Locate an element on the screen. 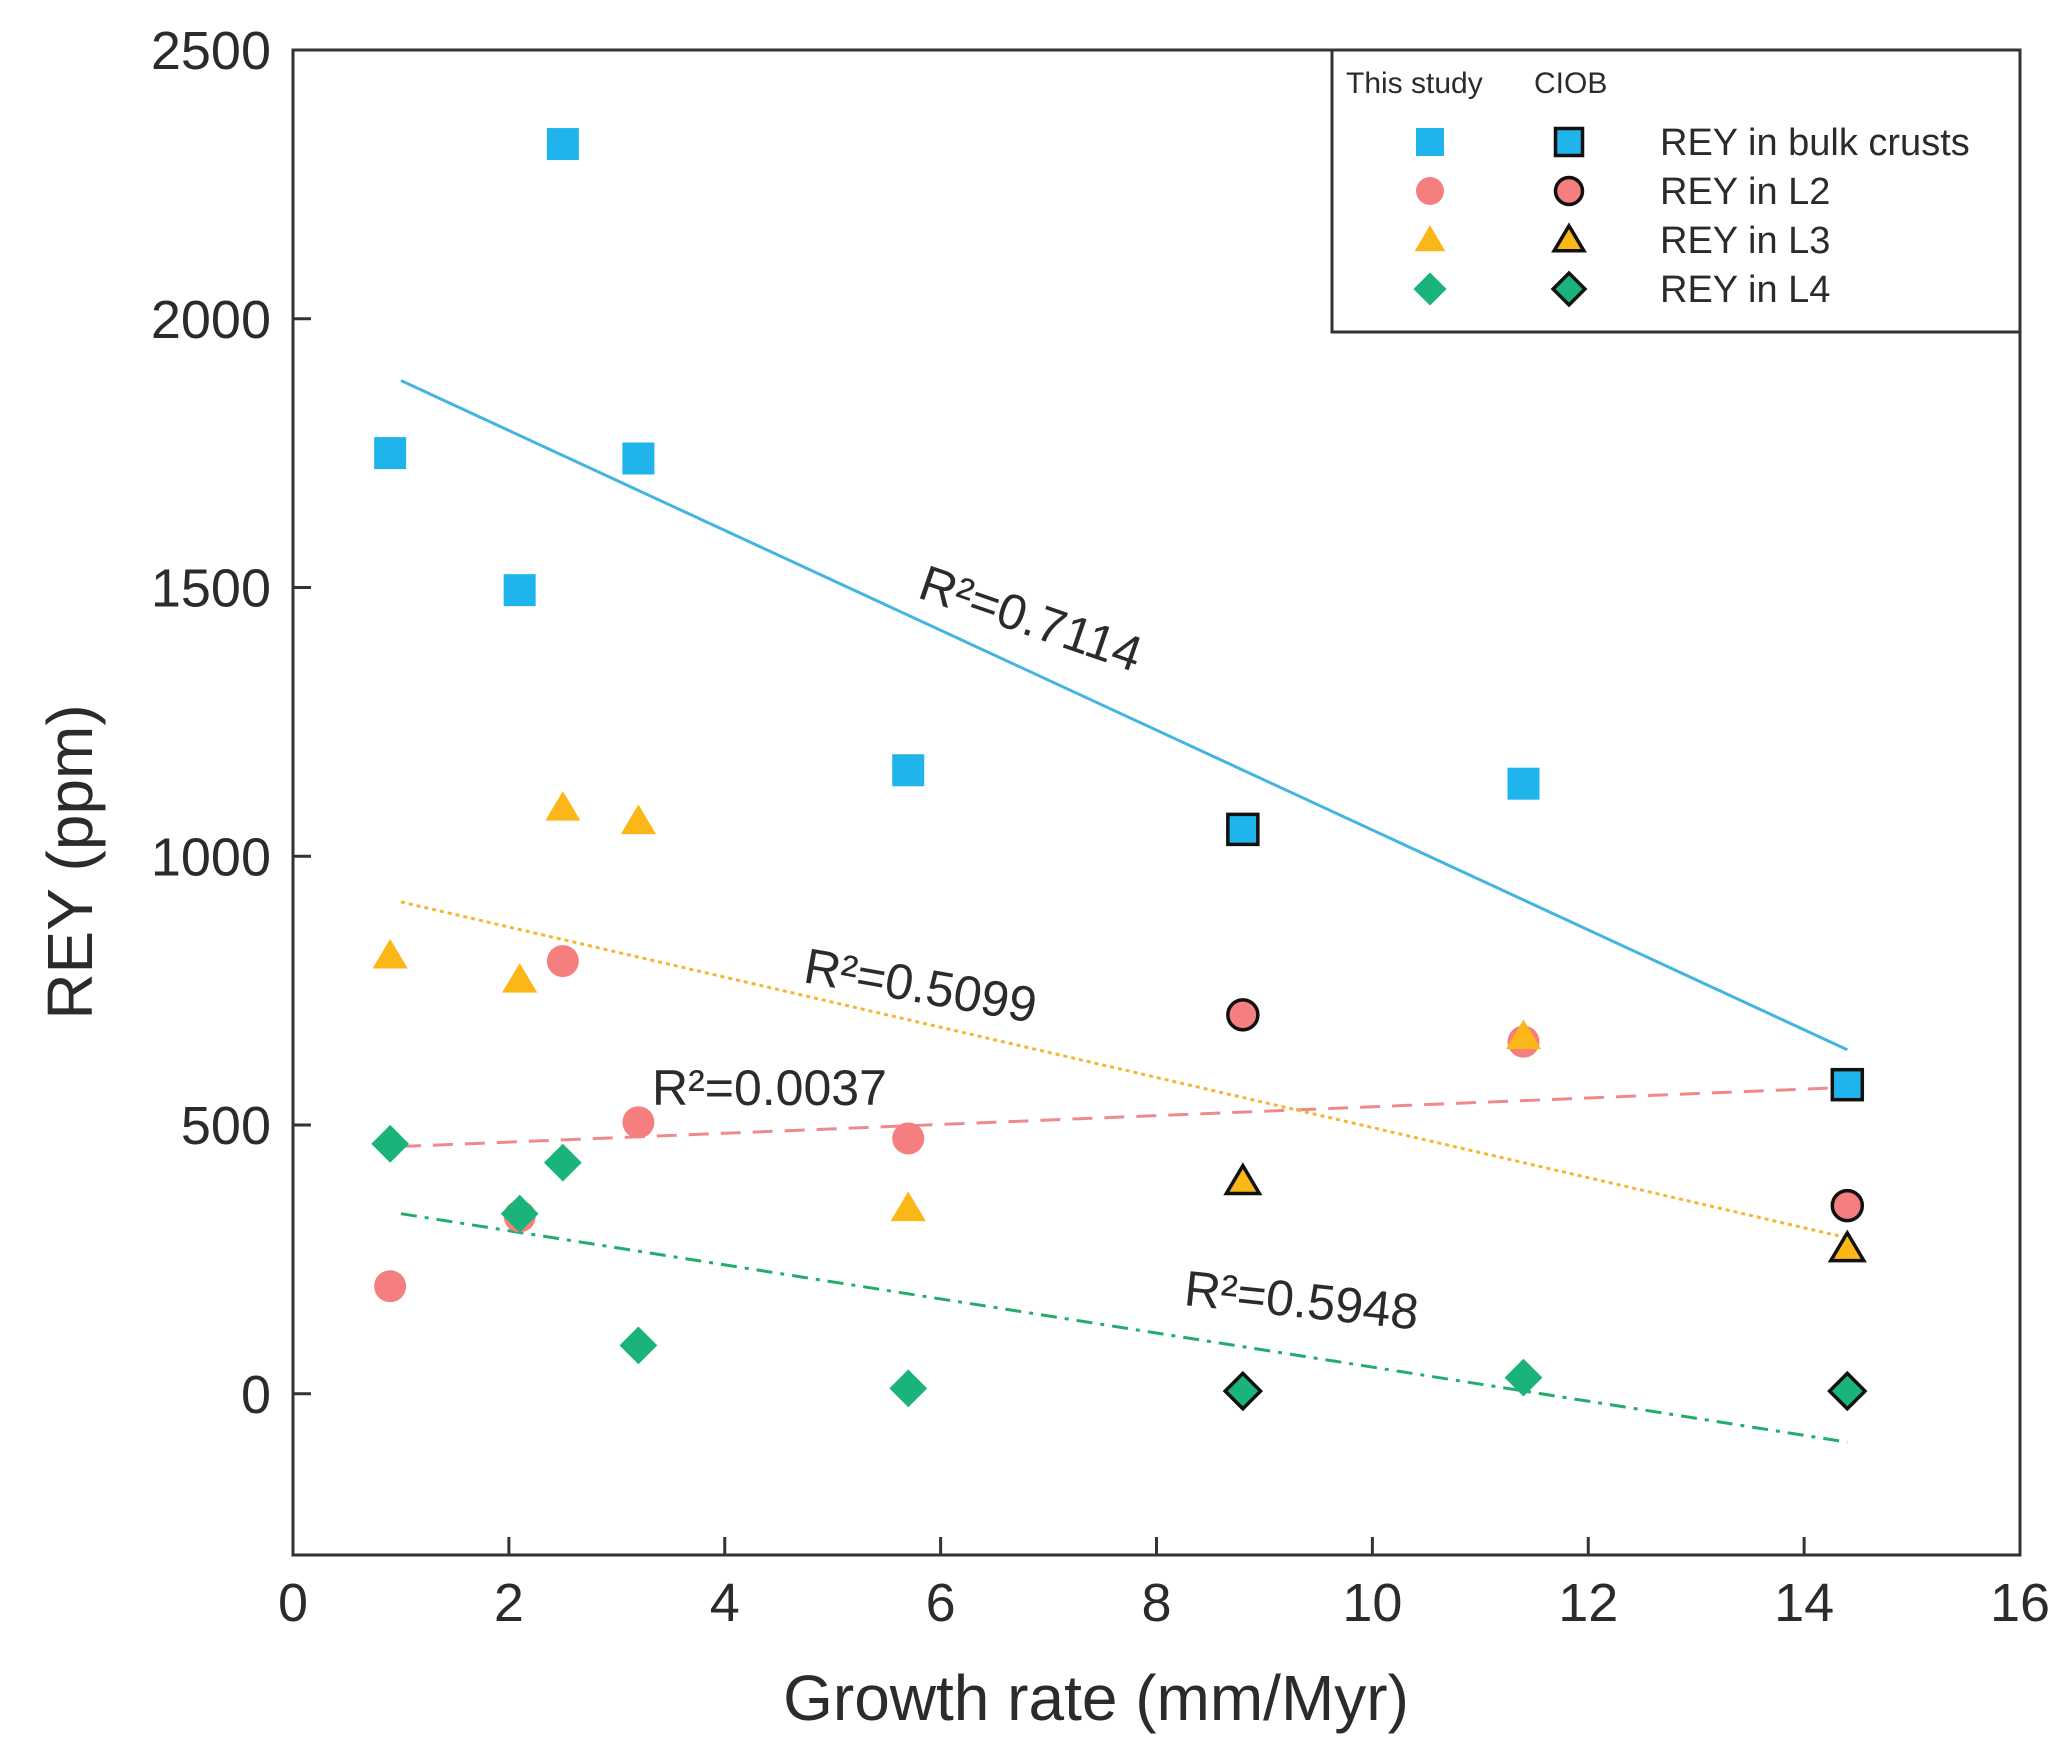 The height and width of the screenshot is (1752, 2067). y-tick-label: 0 is located at coordinates (256, 1395).